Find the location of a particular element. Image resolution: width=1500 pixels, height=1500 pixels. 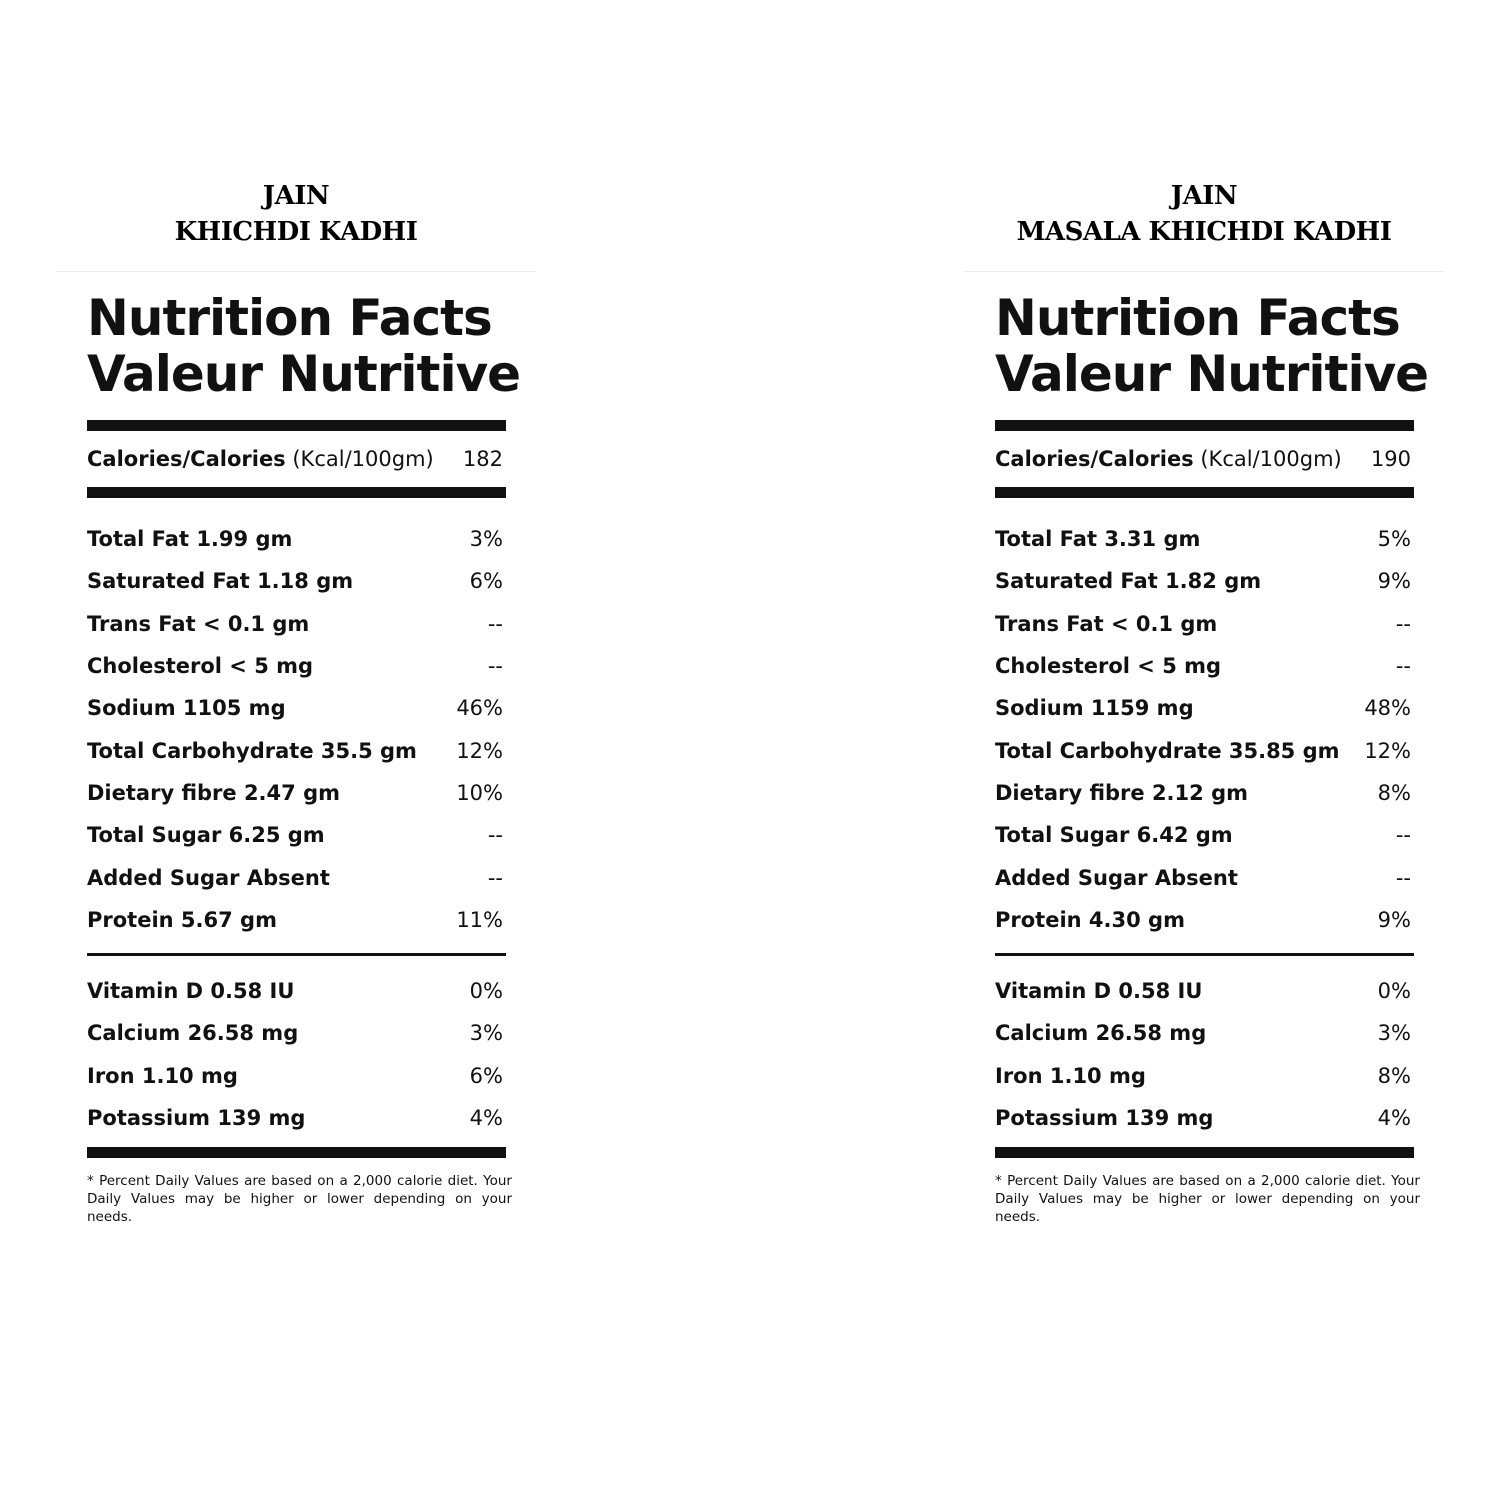

nutrient-row: Total Carbohydrate 35.5 gm 12% is located at coordinates (297, 750).